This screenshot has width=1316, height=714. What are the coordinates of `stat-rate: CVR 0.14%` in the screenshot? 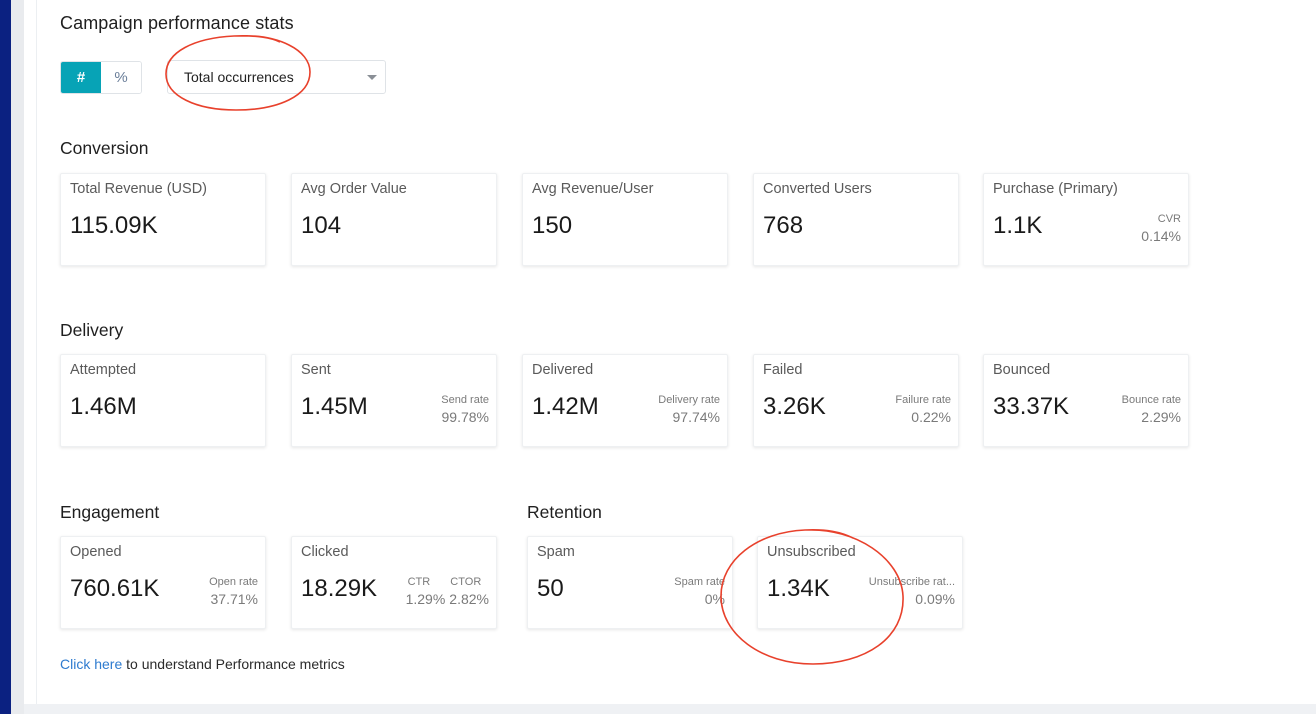 It's located at (1161, 229).